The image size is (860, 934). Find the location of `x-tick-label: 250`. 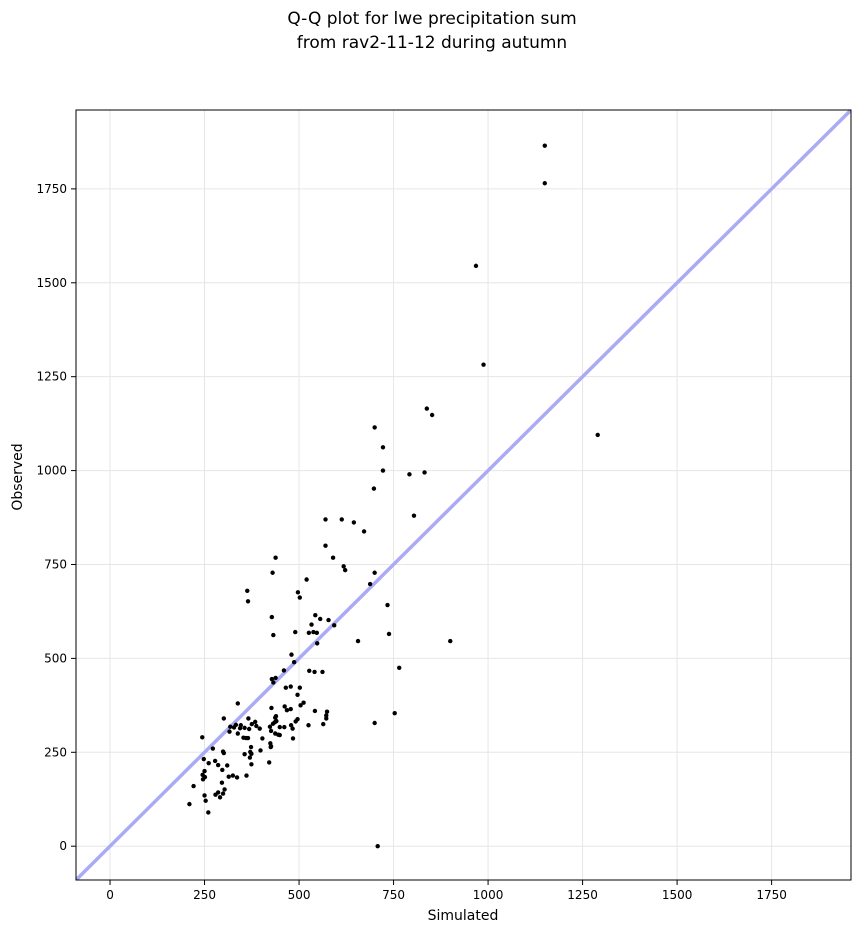

x-tick-label: 250 is located at coordinates (204, 895).